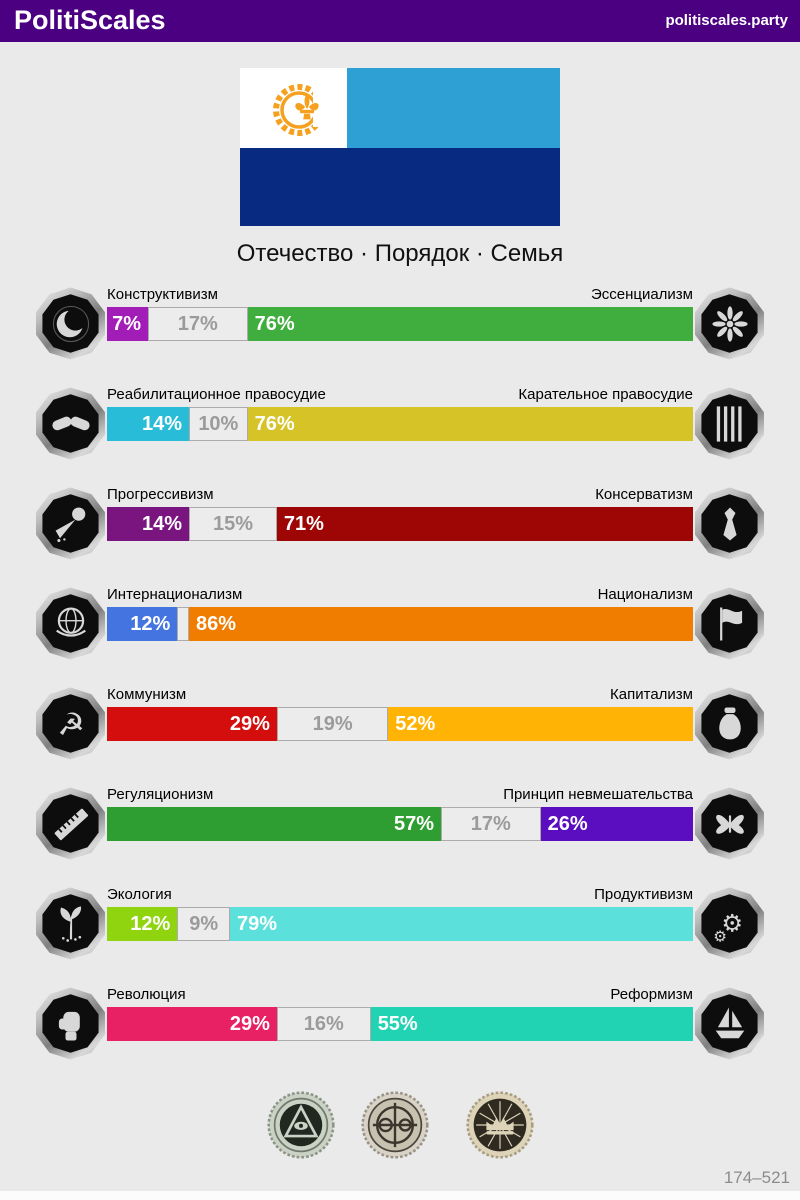 This screenshot has height=1200, width=800. I want to click on axis-left-label: Революция, so click(146, 994).